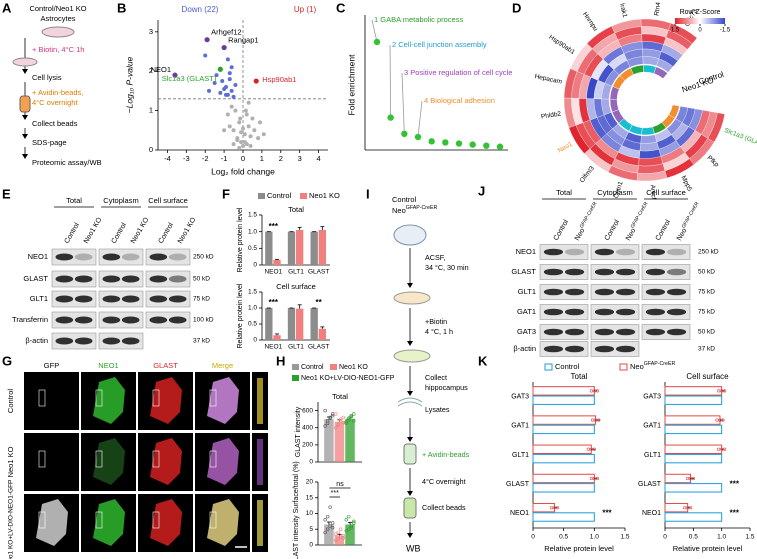  What do you see at coordinates (255, 265) in the screenshot?
I see `y-tick-label: 0` at bounding box center [255, 265].